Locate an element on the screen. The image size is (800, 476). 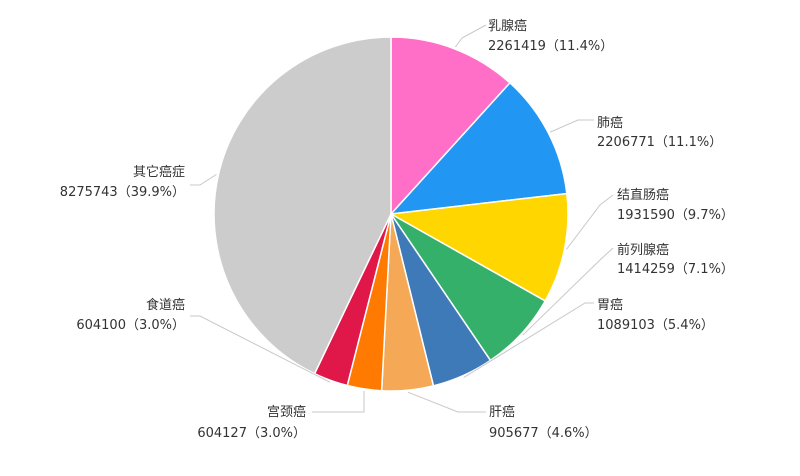
label-breast-name: 乳腺癌 is located at coordinates (507, 26).